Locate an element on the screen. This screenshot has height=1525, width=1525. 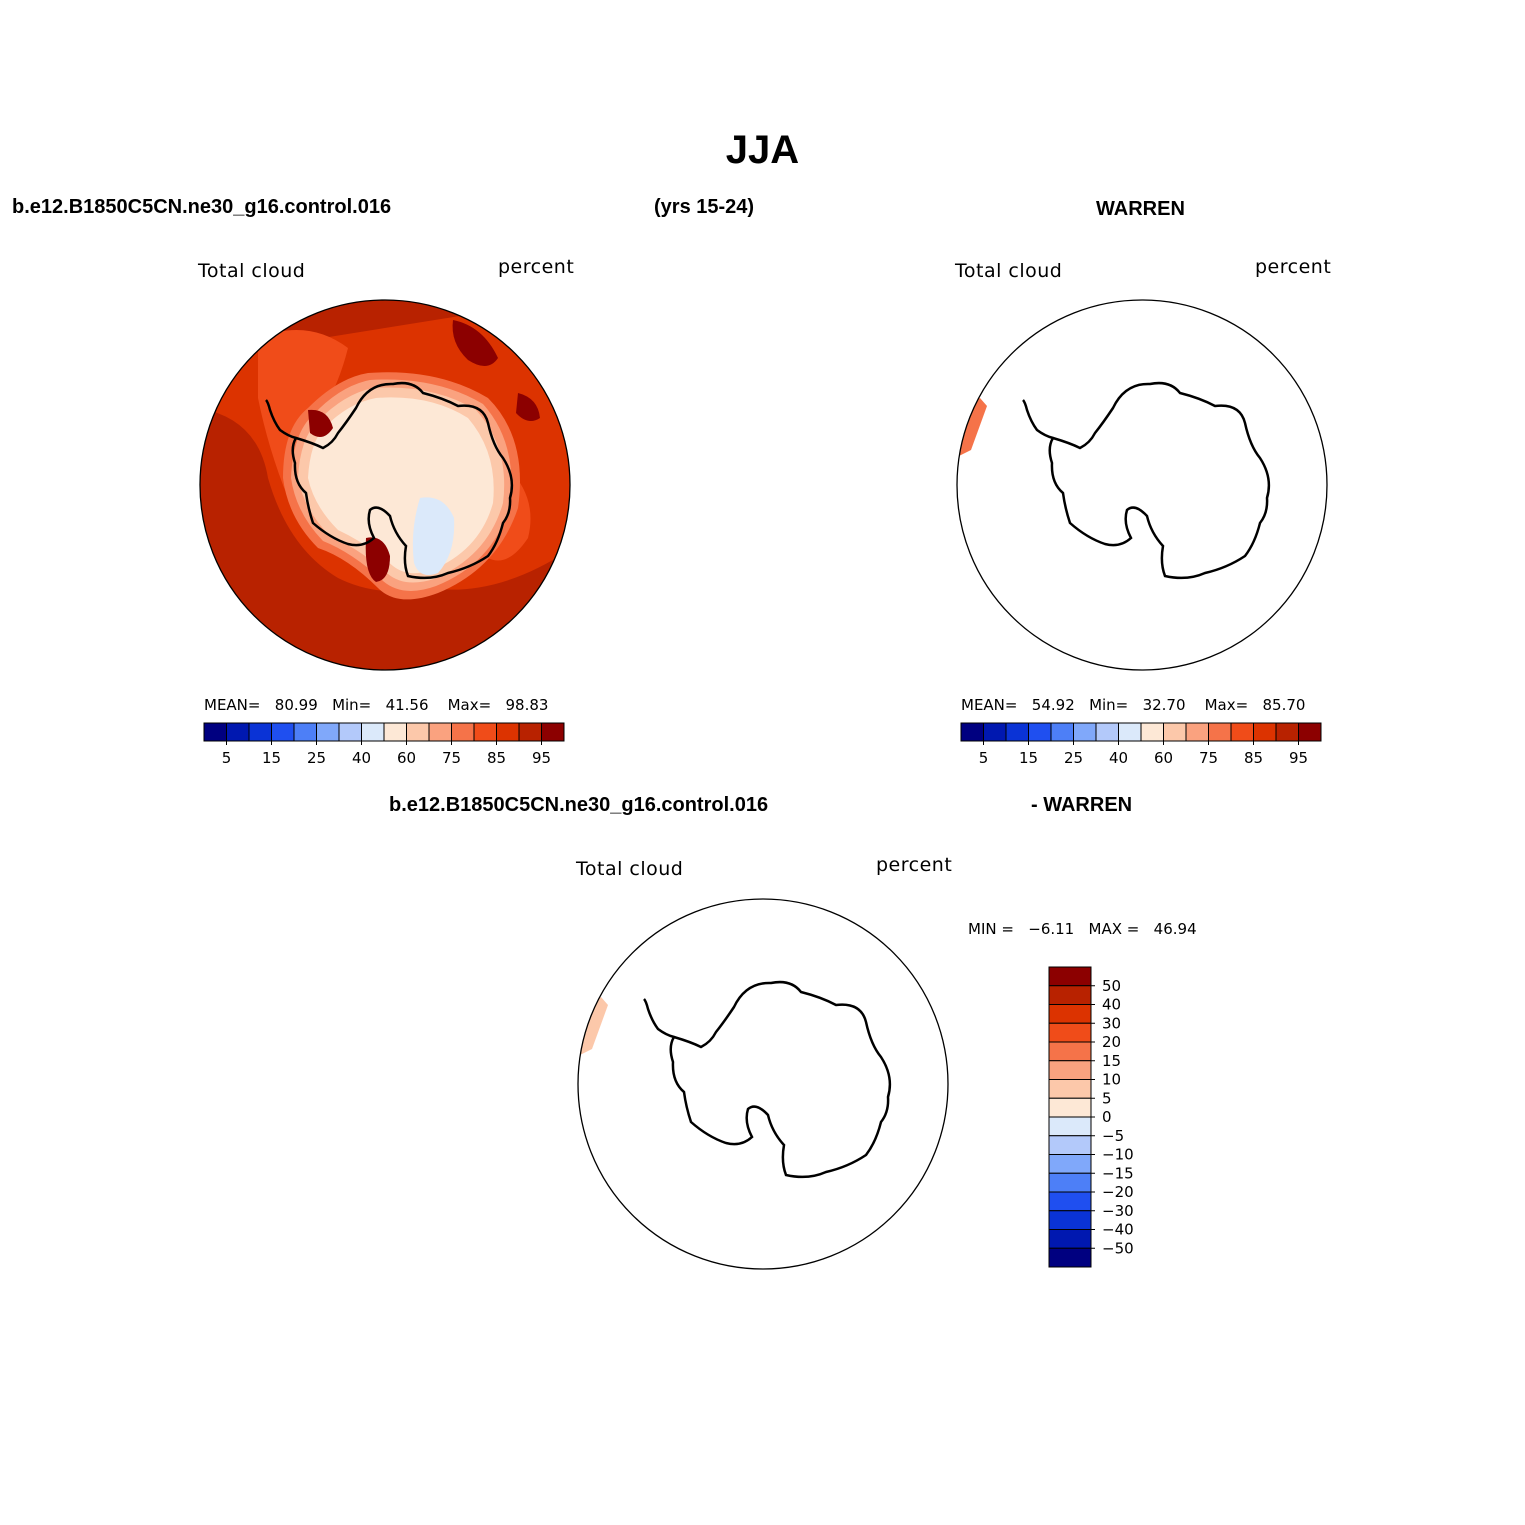
obs-max-label: Max= is located at coordinates (1226, 705).